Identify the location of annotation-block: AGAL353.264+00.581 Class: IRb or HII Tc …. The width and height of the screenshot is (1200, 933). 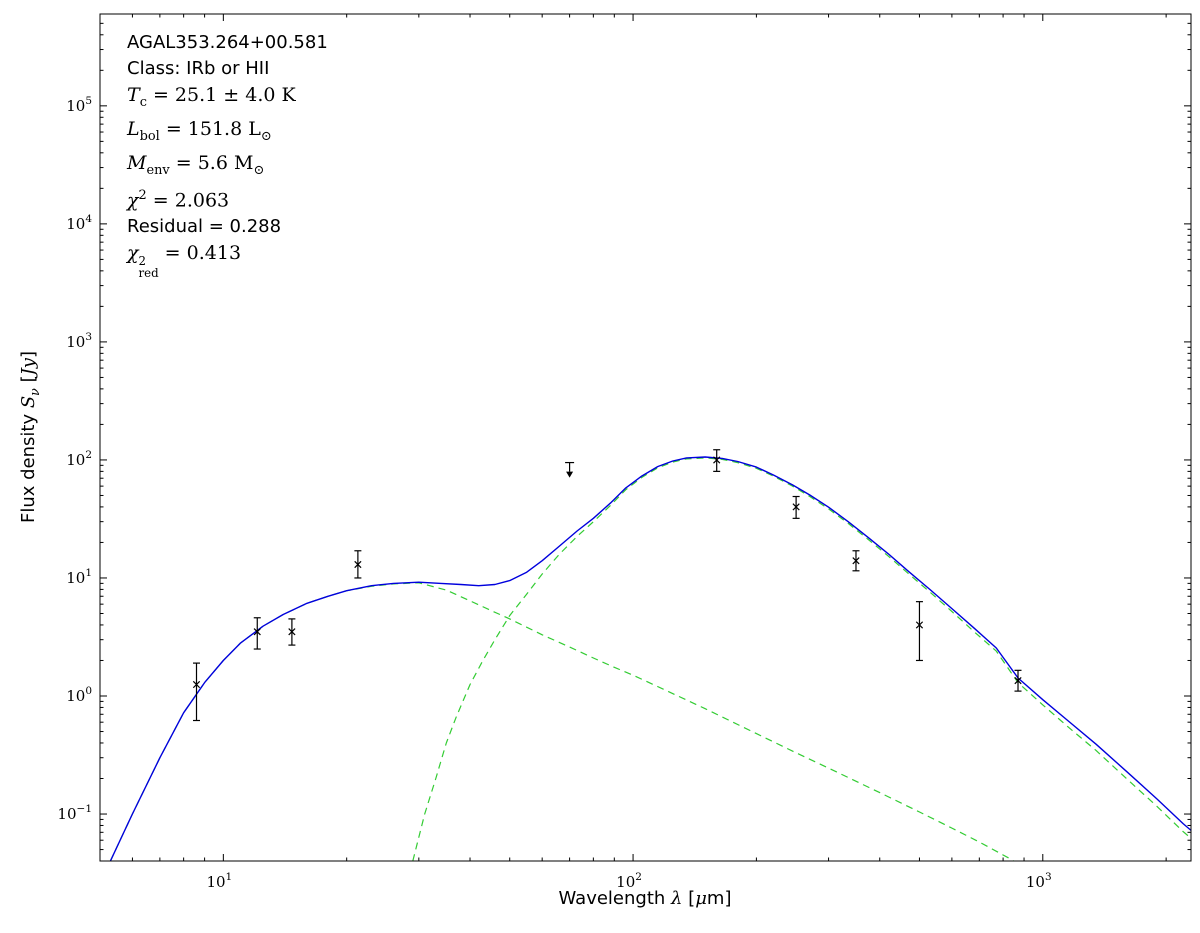
(227, 154).